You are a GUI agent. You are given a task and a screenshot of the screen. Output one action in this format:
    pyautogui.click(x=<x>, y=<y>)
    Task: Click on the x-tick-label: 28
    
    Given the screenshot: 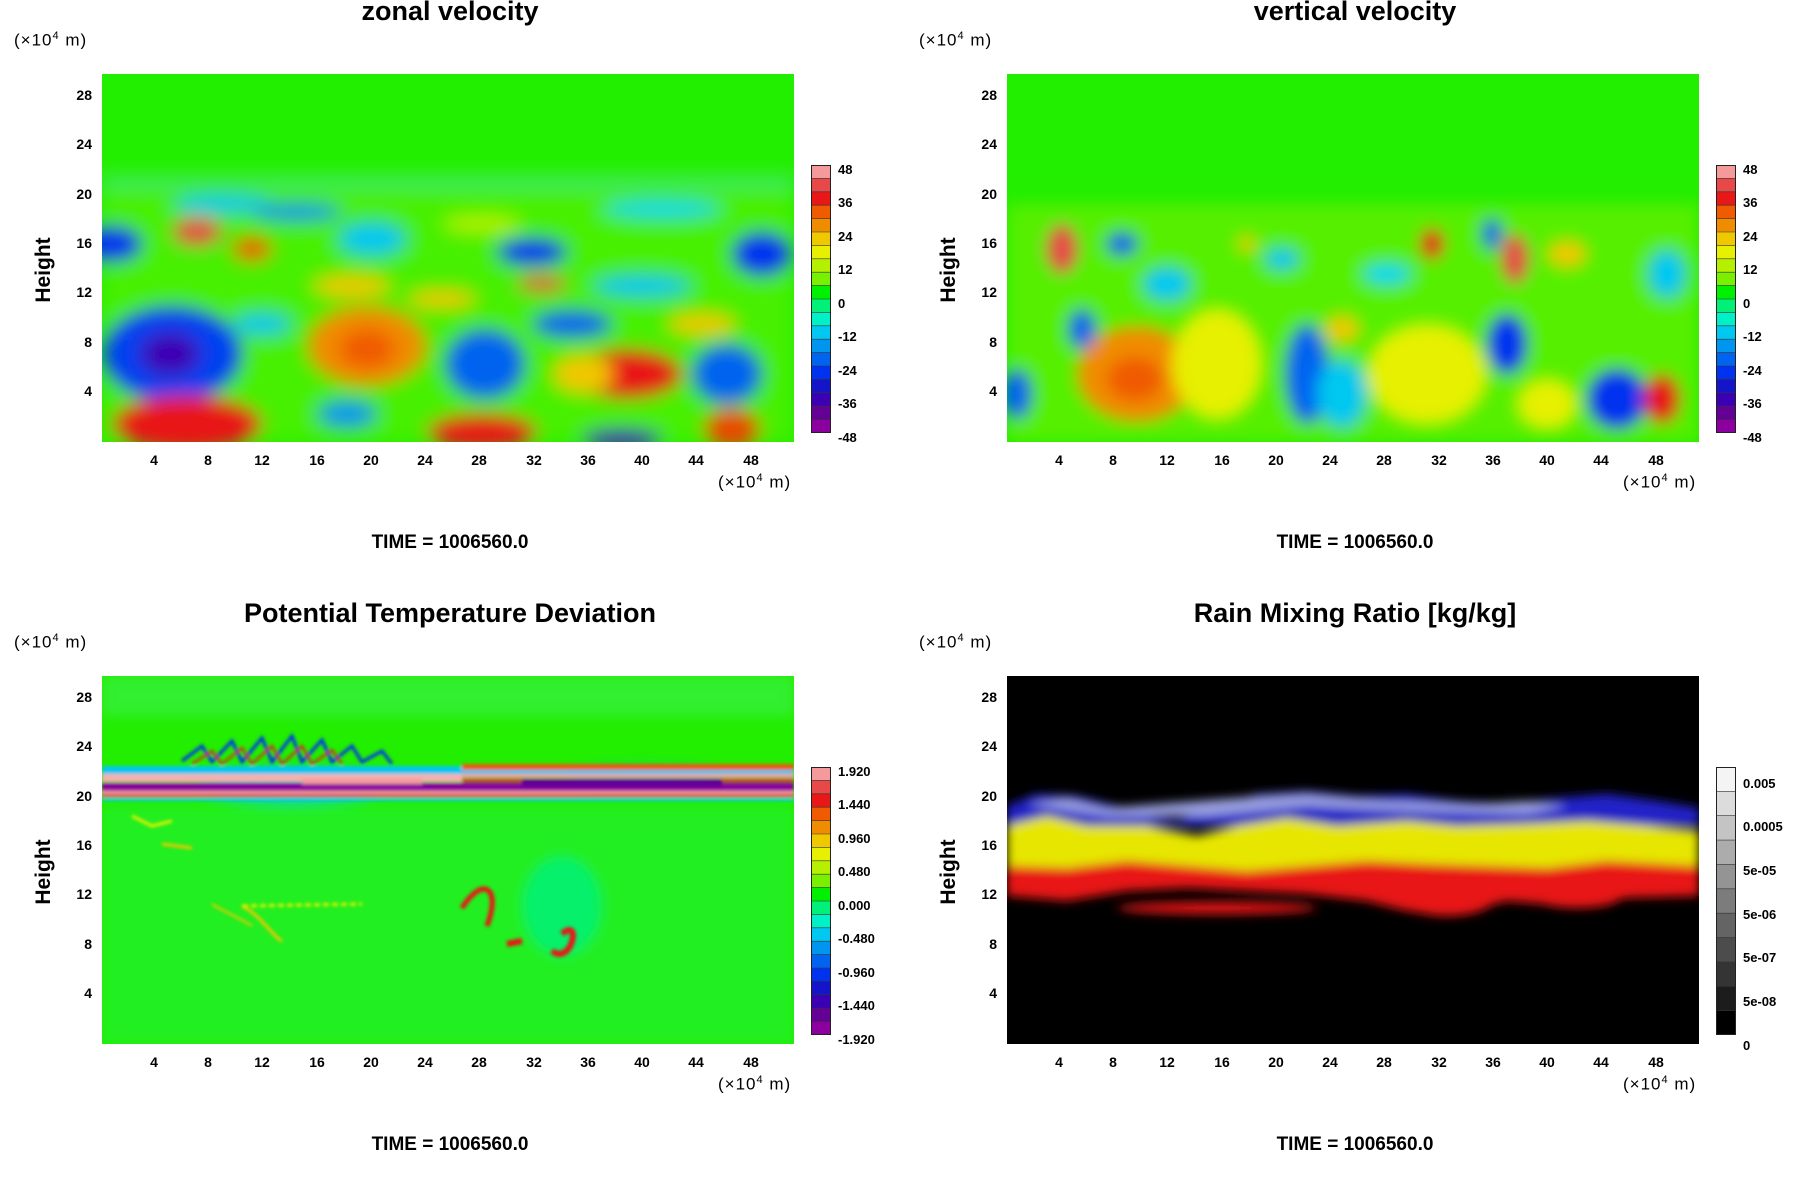 What is the action you would take?
    pyautogui.click(x=1384, y=1062)
    